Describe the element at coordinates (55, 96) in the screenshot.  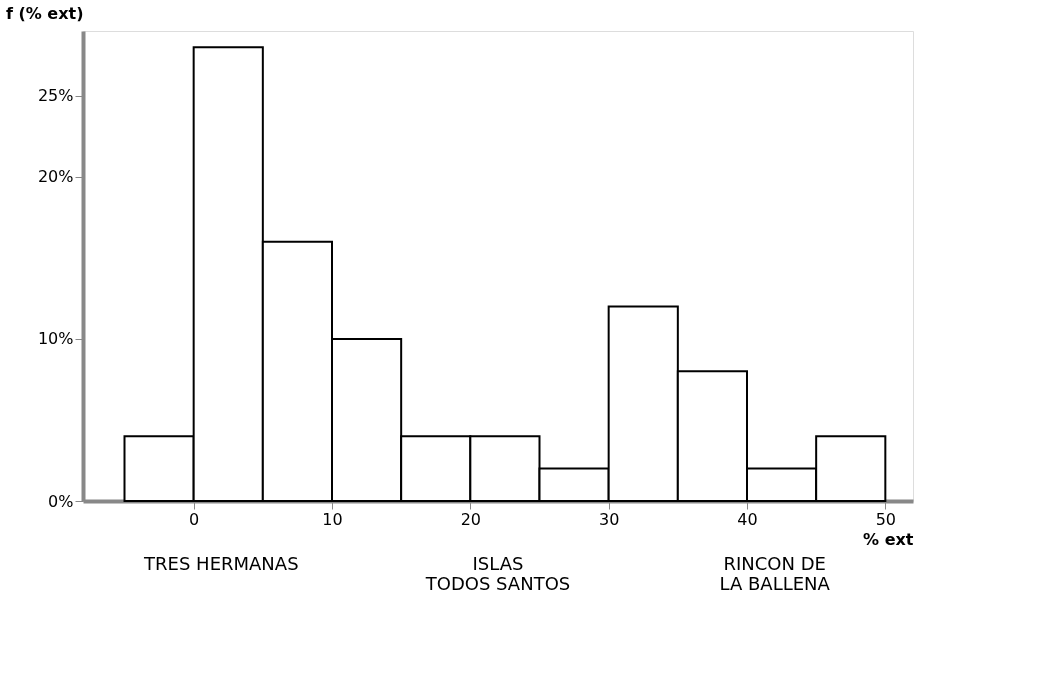
I see `y-tick-label: 25%` at that location.